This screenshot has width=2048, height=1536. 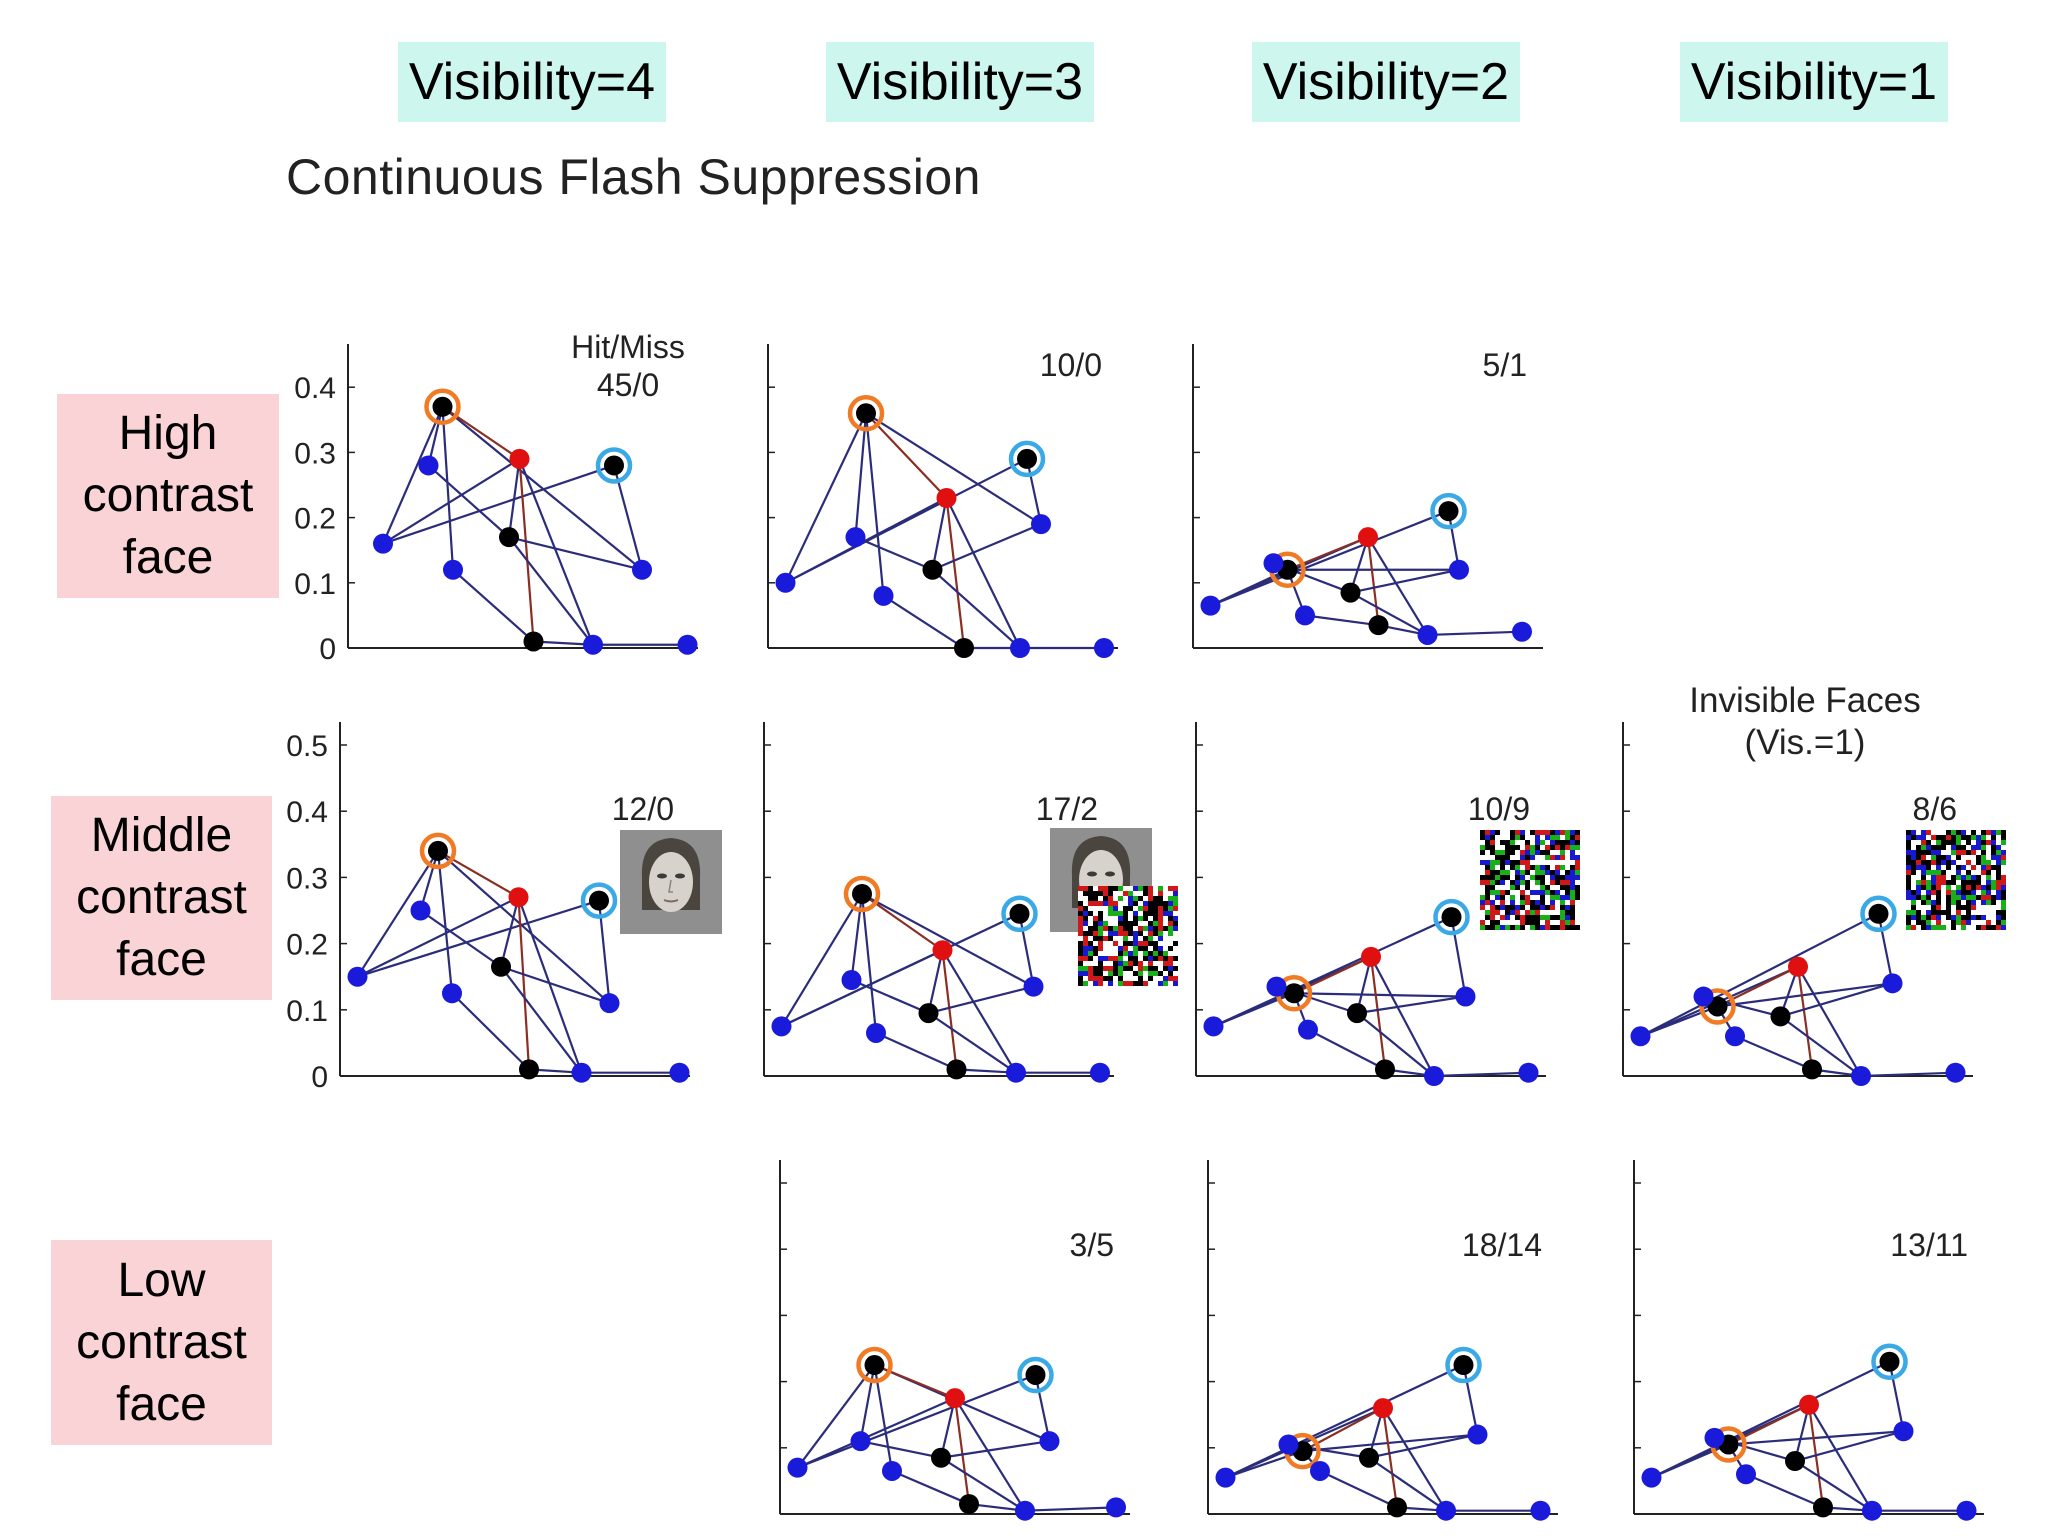 I want to click on row-label-line: contrast, so click(x=161, y=897).